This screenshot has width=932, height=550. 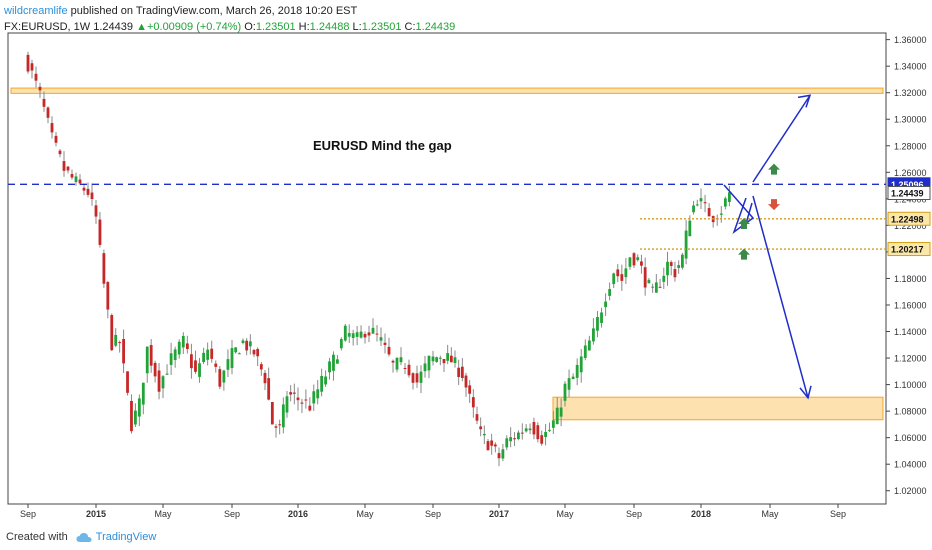 I want to click on y-tick-label: 1.08000, so click(x=910, y=412).